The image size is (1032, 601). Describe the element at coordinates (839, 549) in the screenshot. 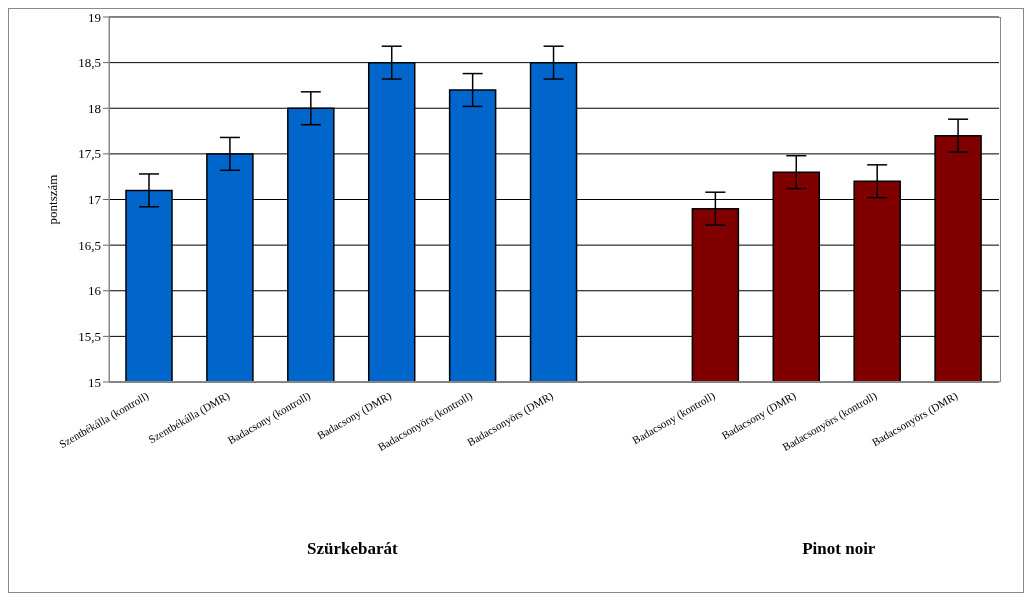

I see `text: Pinot noir` at that location.